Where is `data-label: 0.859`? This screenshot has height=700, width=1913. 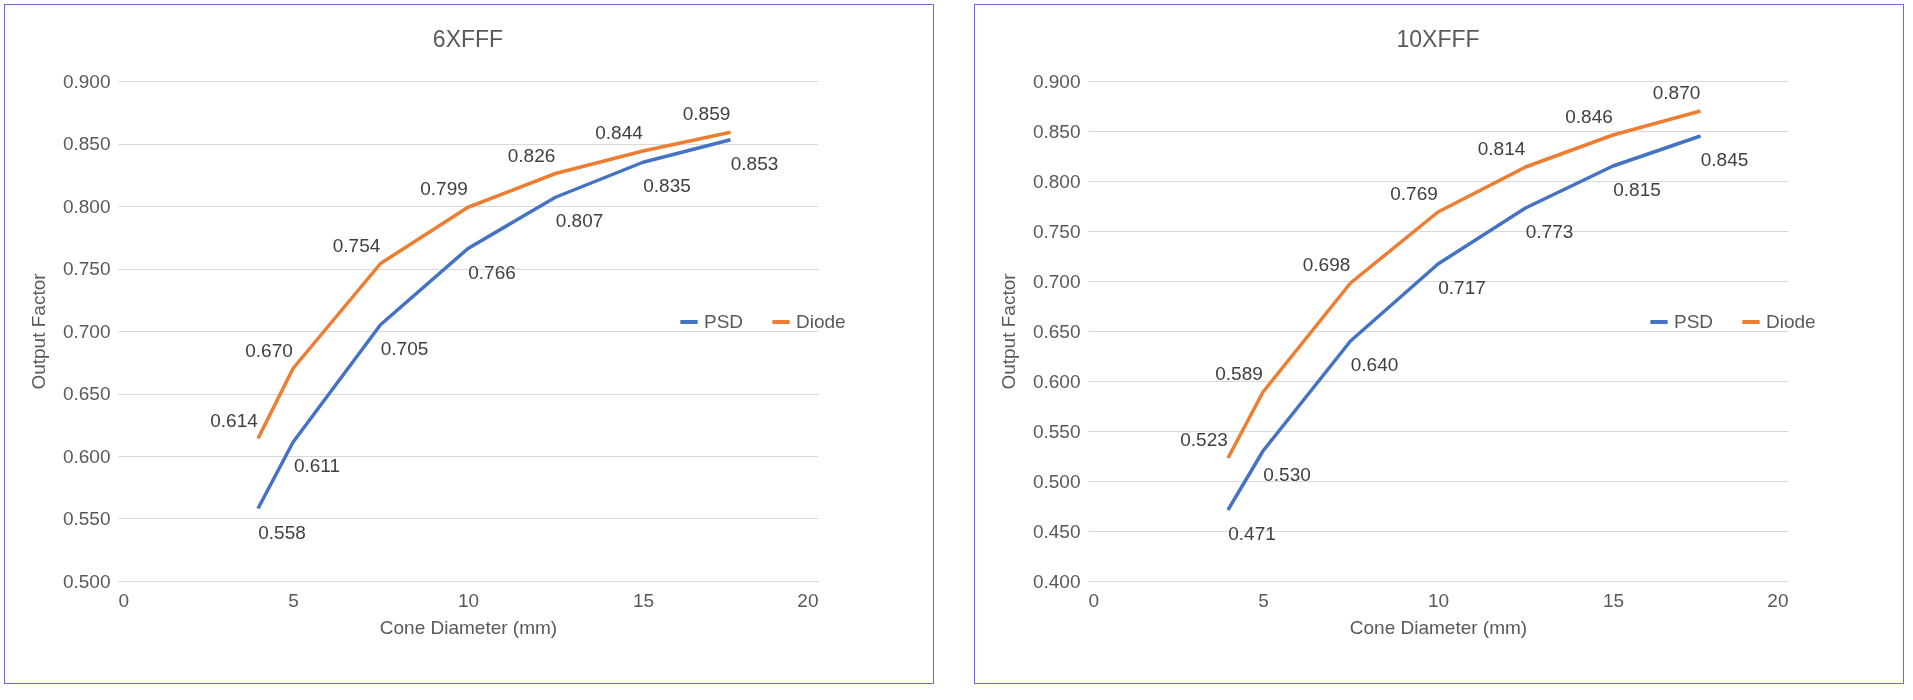 data-label: 0.859 is located at coordinates (706, 114).